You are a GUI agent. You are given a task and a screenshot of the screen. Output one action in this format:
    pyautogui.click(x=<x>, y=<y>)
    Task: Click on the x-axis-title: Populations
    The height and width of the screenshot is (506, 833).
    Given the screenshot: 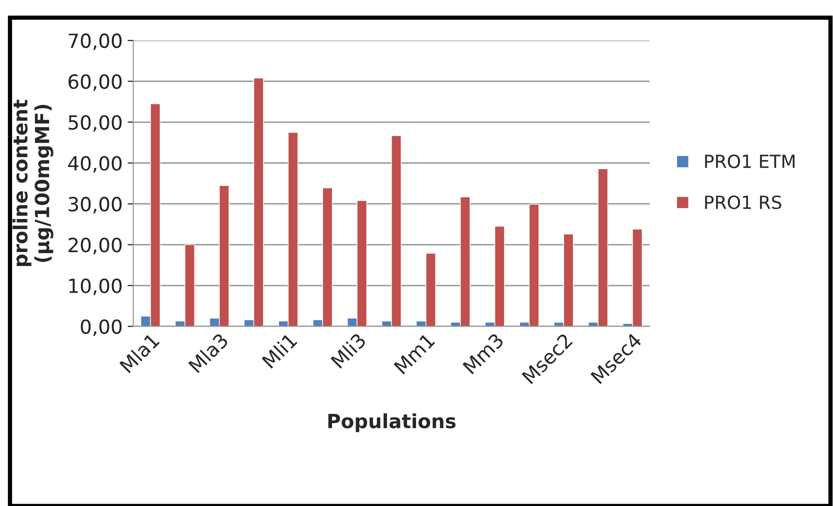 What is the action you would take?
    pyautogui.click(x=392, y=422)
    